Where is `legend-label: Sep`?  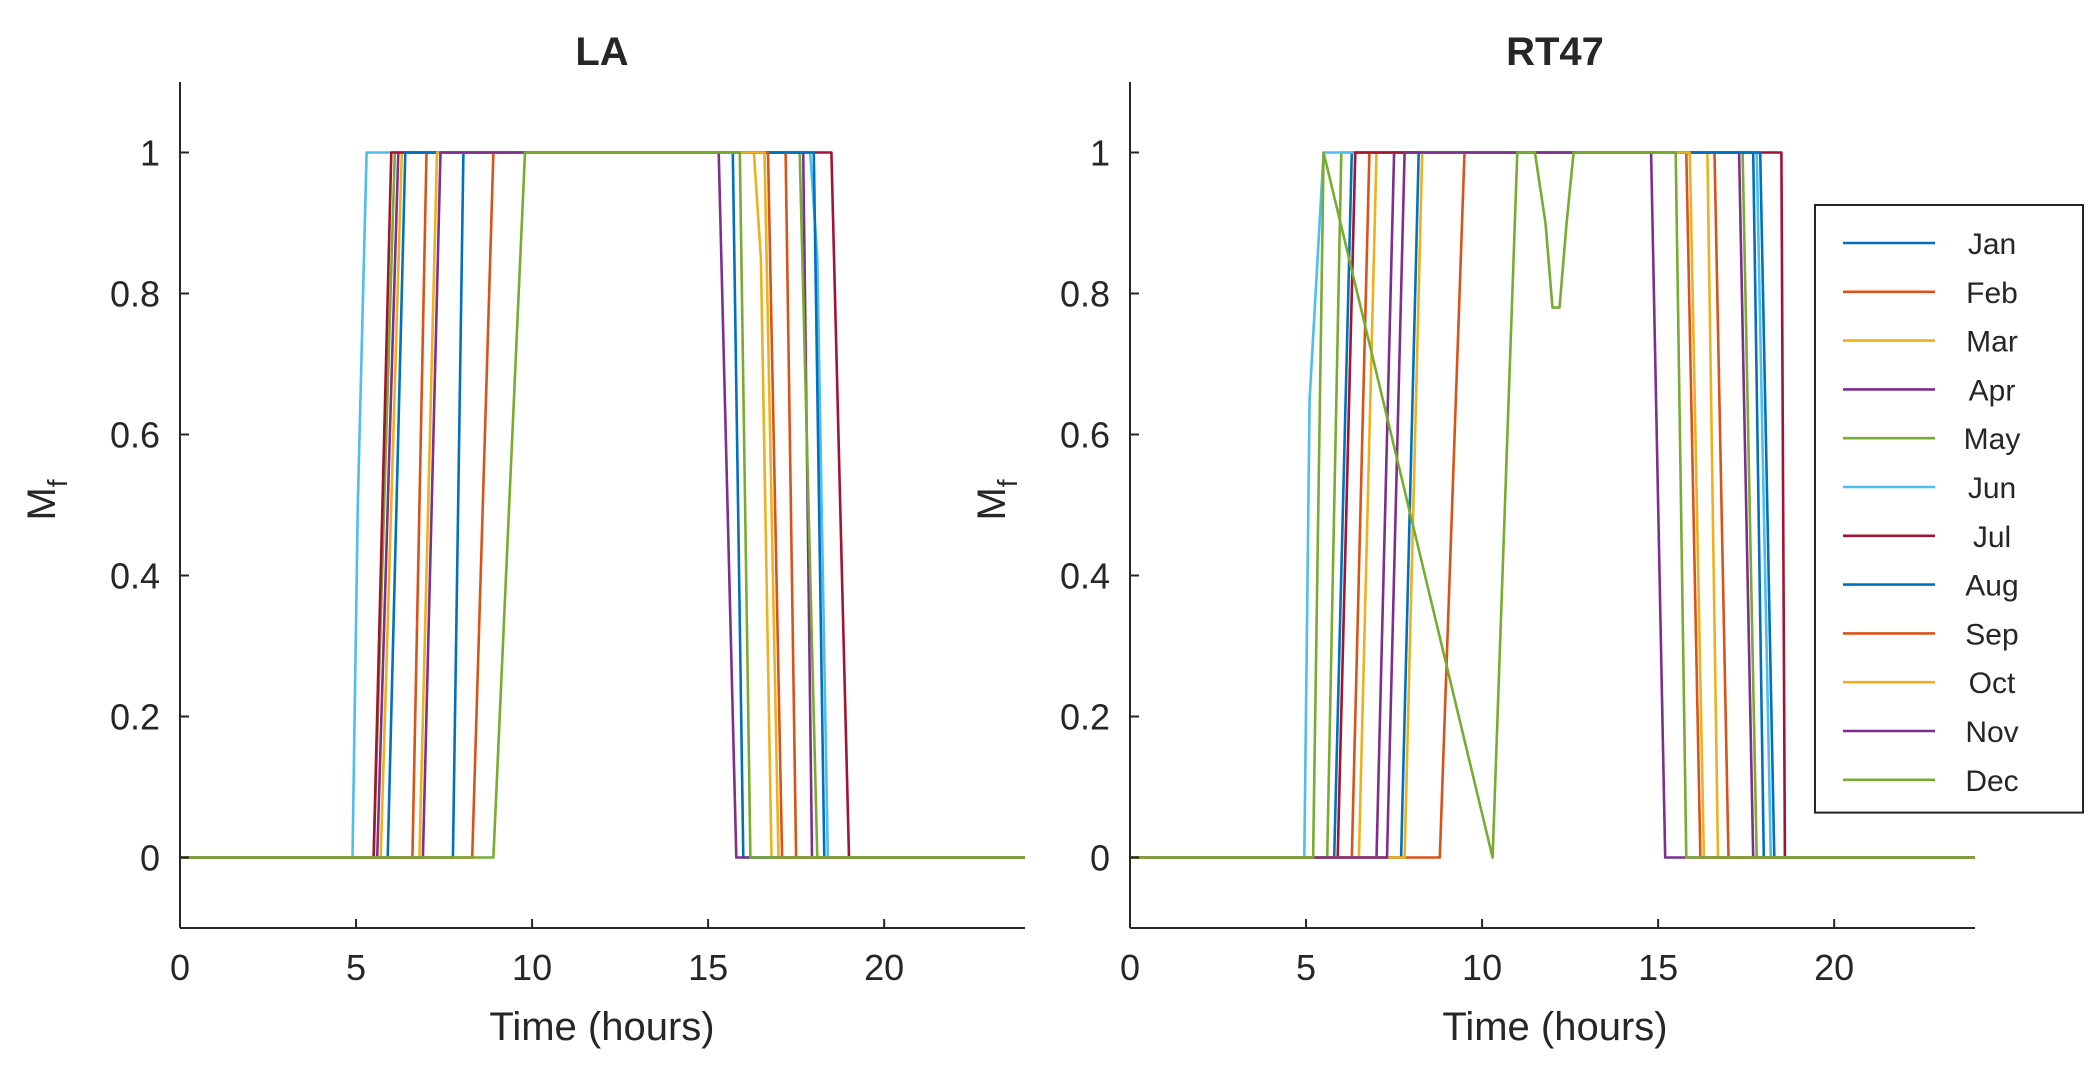
legend-label: Sep is located at coordinates (1991, 634).